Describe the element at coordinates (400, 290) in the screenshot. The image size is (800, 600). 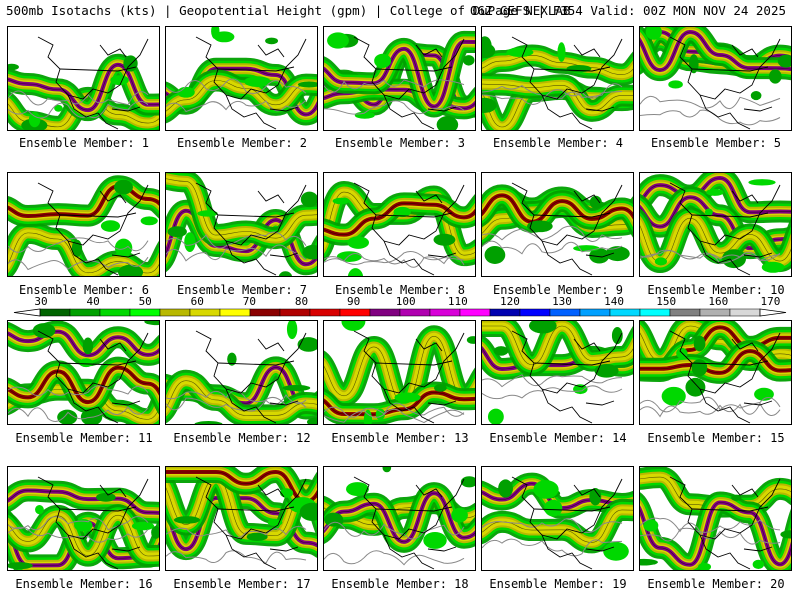
I see `member-label: Ensemble Member: 8` at that location.